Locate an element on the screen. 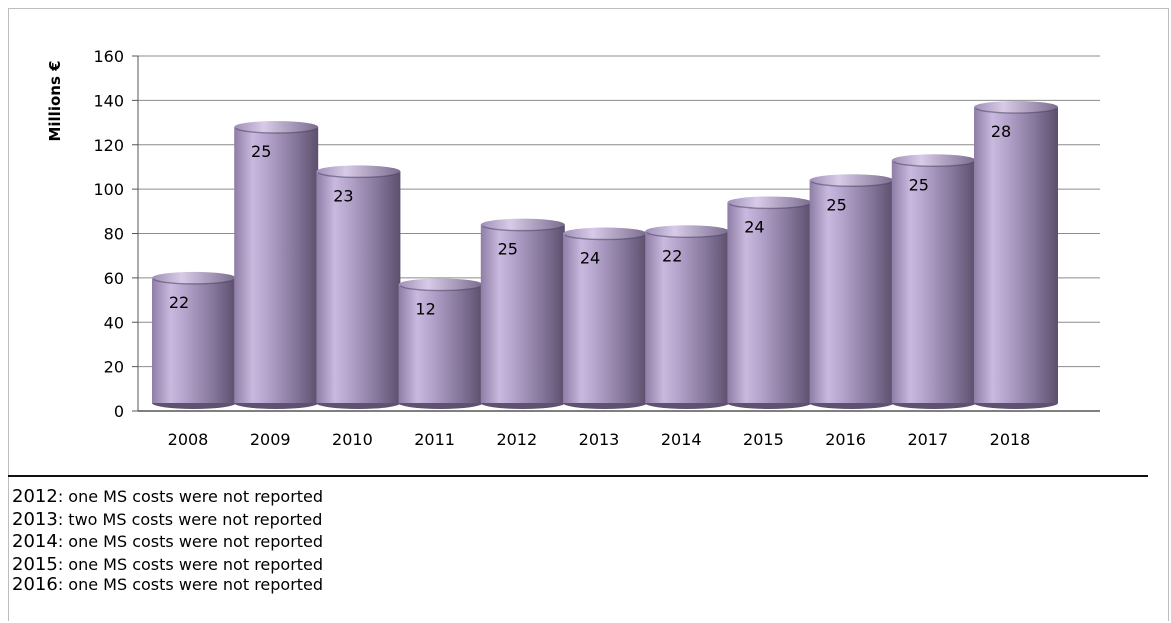  y-tick-label: 120 is located at coordinates (108, 145).